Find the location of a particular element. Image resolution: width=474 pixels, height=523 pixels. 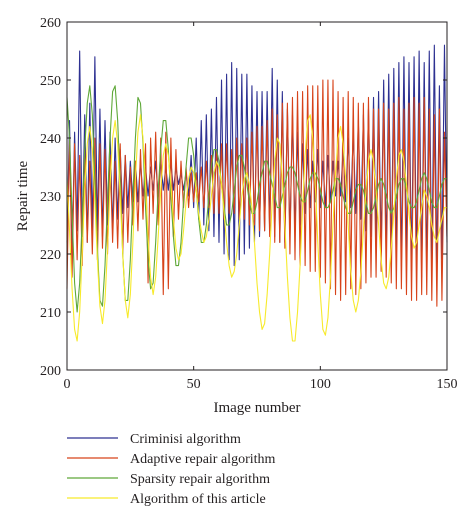

legend-item-2: Adaptive repair algorithm is located at coordinates (171, 459).